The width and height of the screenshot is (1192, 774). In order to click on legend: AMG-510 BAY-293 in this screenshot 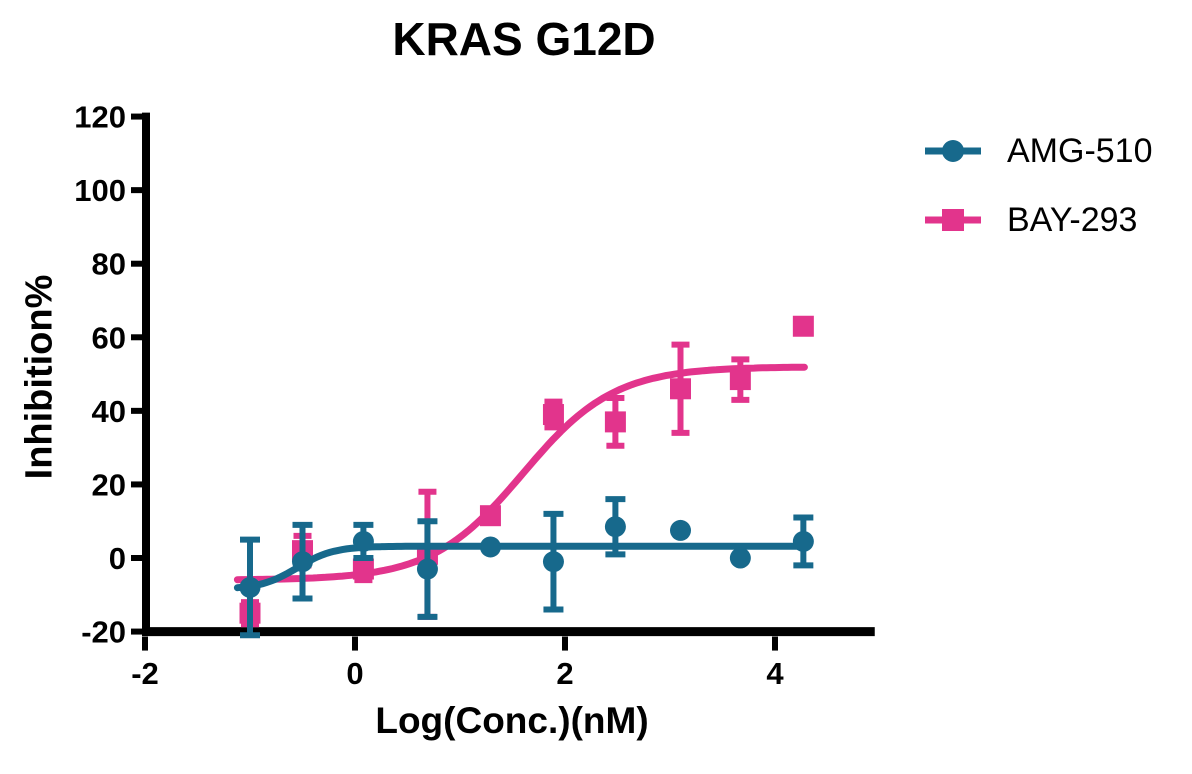, I will do `click(1039, 197)`.